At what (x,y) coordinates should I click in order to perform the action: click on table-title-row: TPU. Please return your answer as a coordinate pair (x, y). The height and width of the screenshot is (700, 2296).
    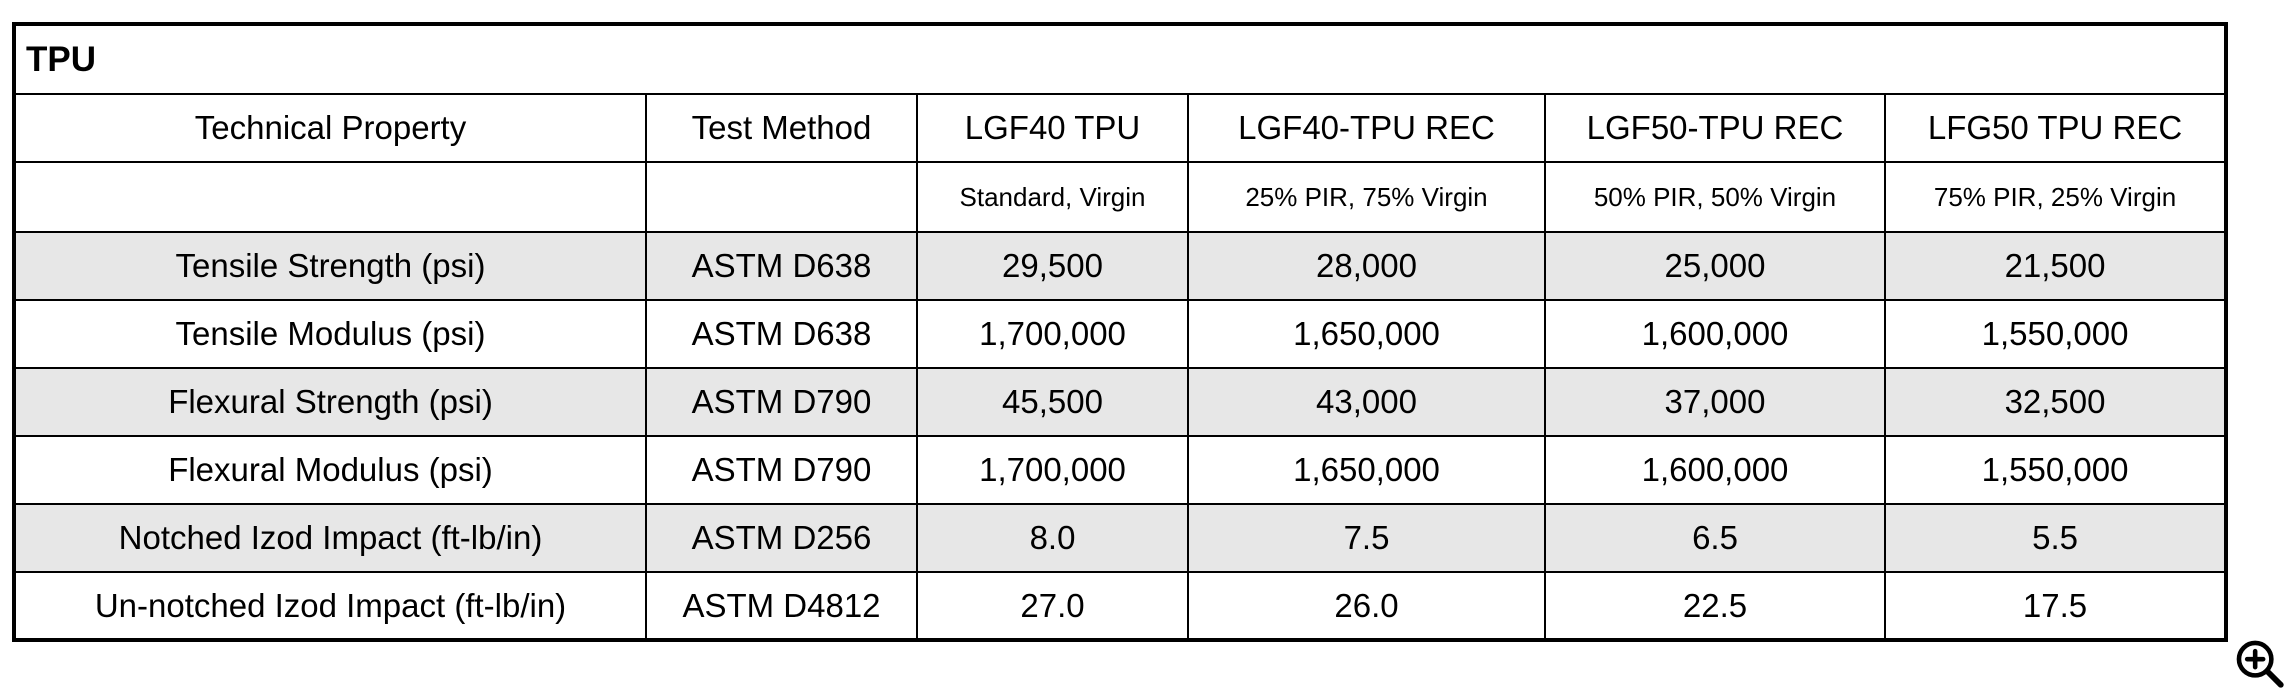
    Looking at the image, I should click on (1120, 59).